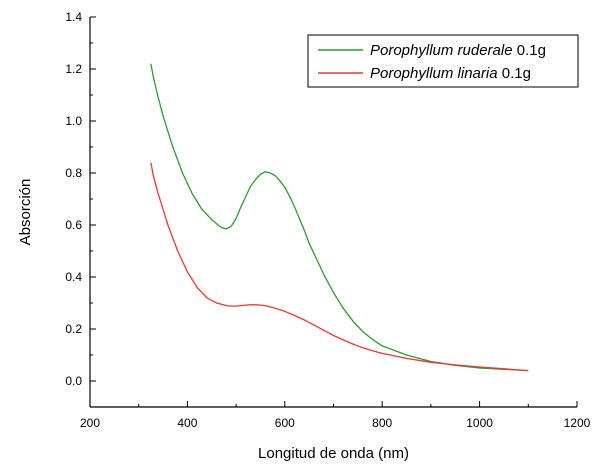 The image size is (605, 467). What do you see at coordinates (73, 17) in the screenshot?
I see `y-tick-label: 1.4` at bounding box center [73, 17].